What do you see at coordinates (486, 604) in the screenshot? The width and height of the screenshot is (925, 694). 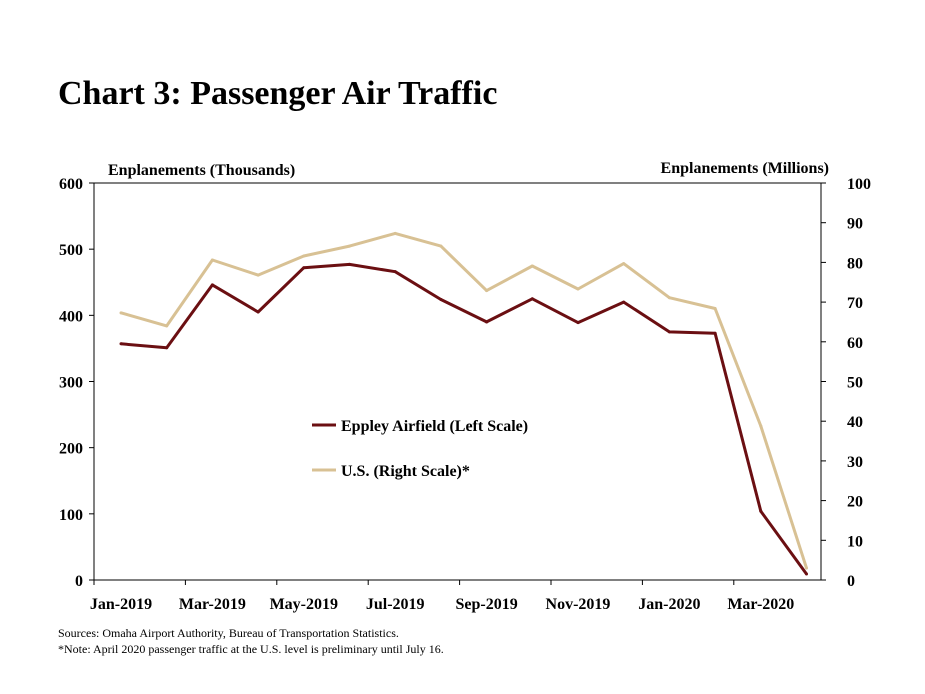 I see `x-tick-label: Sep-2019` at bounding box center [486, 604].